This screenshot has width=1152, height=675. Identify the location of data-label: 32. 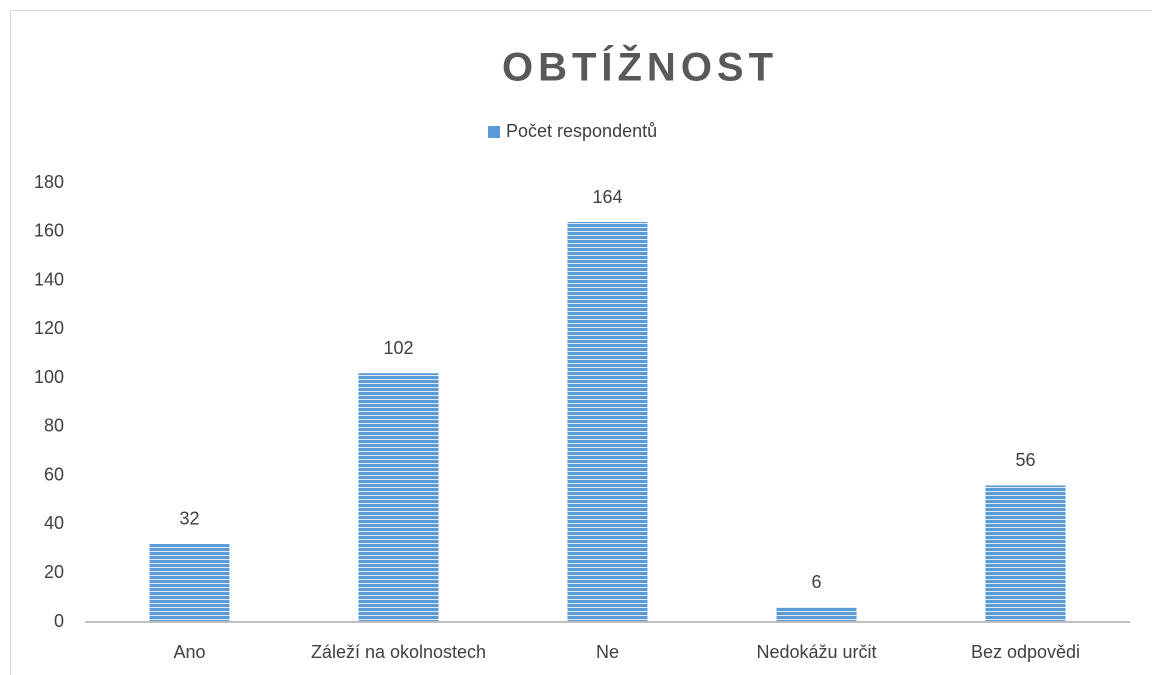
(189, 519).